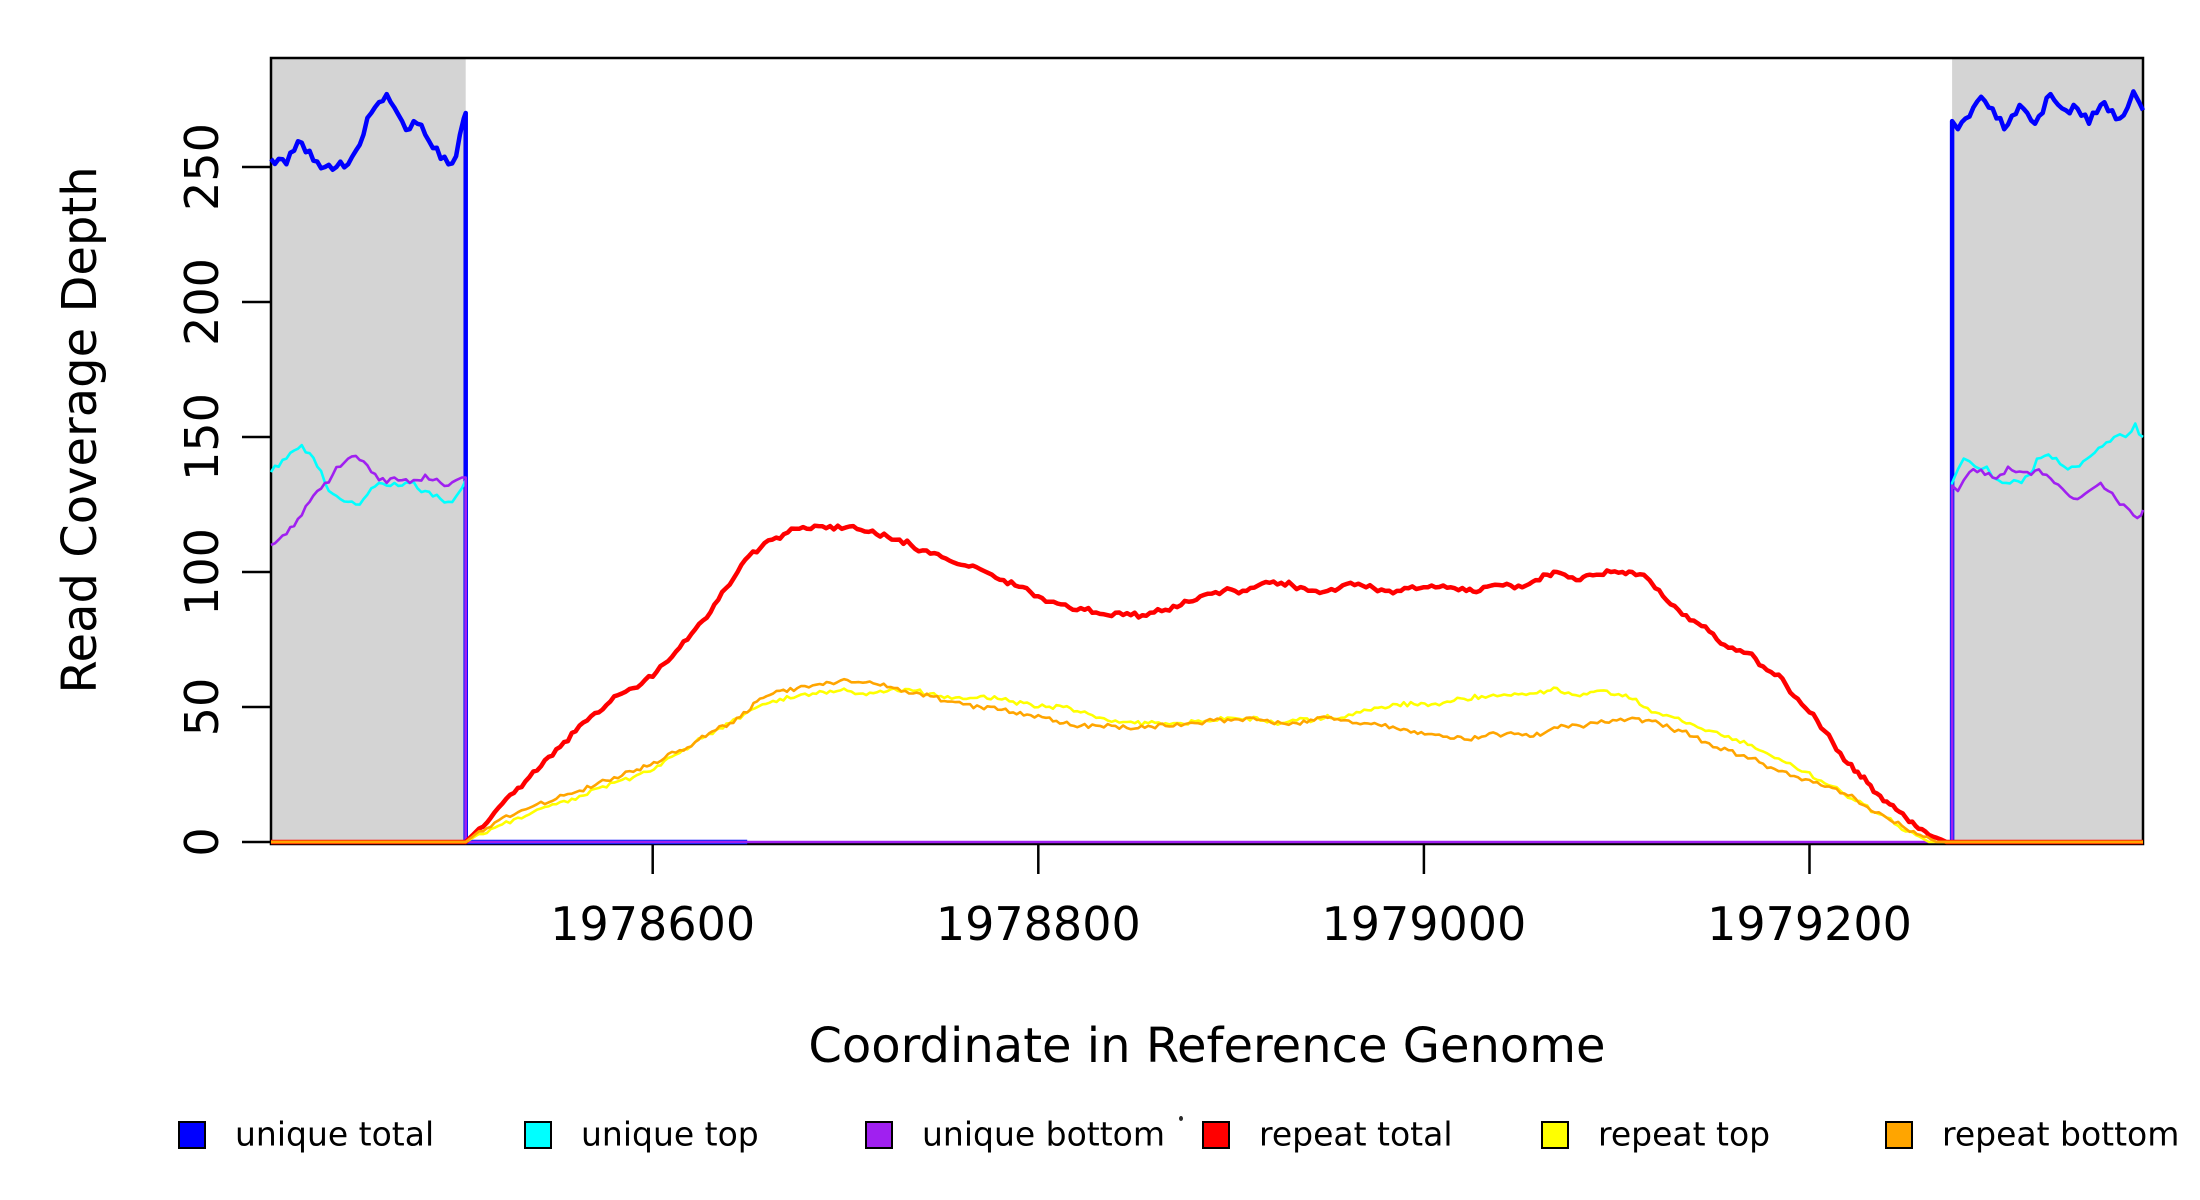  Describe the element at coordinates (1899, 1135) in the screenshot. I see `legend-swatch-repeat-bottom` at that location.